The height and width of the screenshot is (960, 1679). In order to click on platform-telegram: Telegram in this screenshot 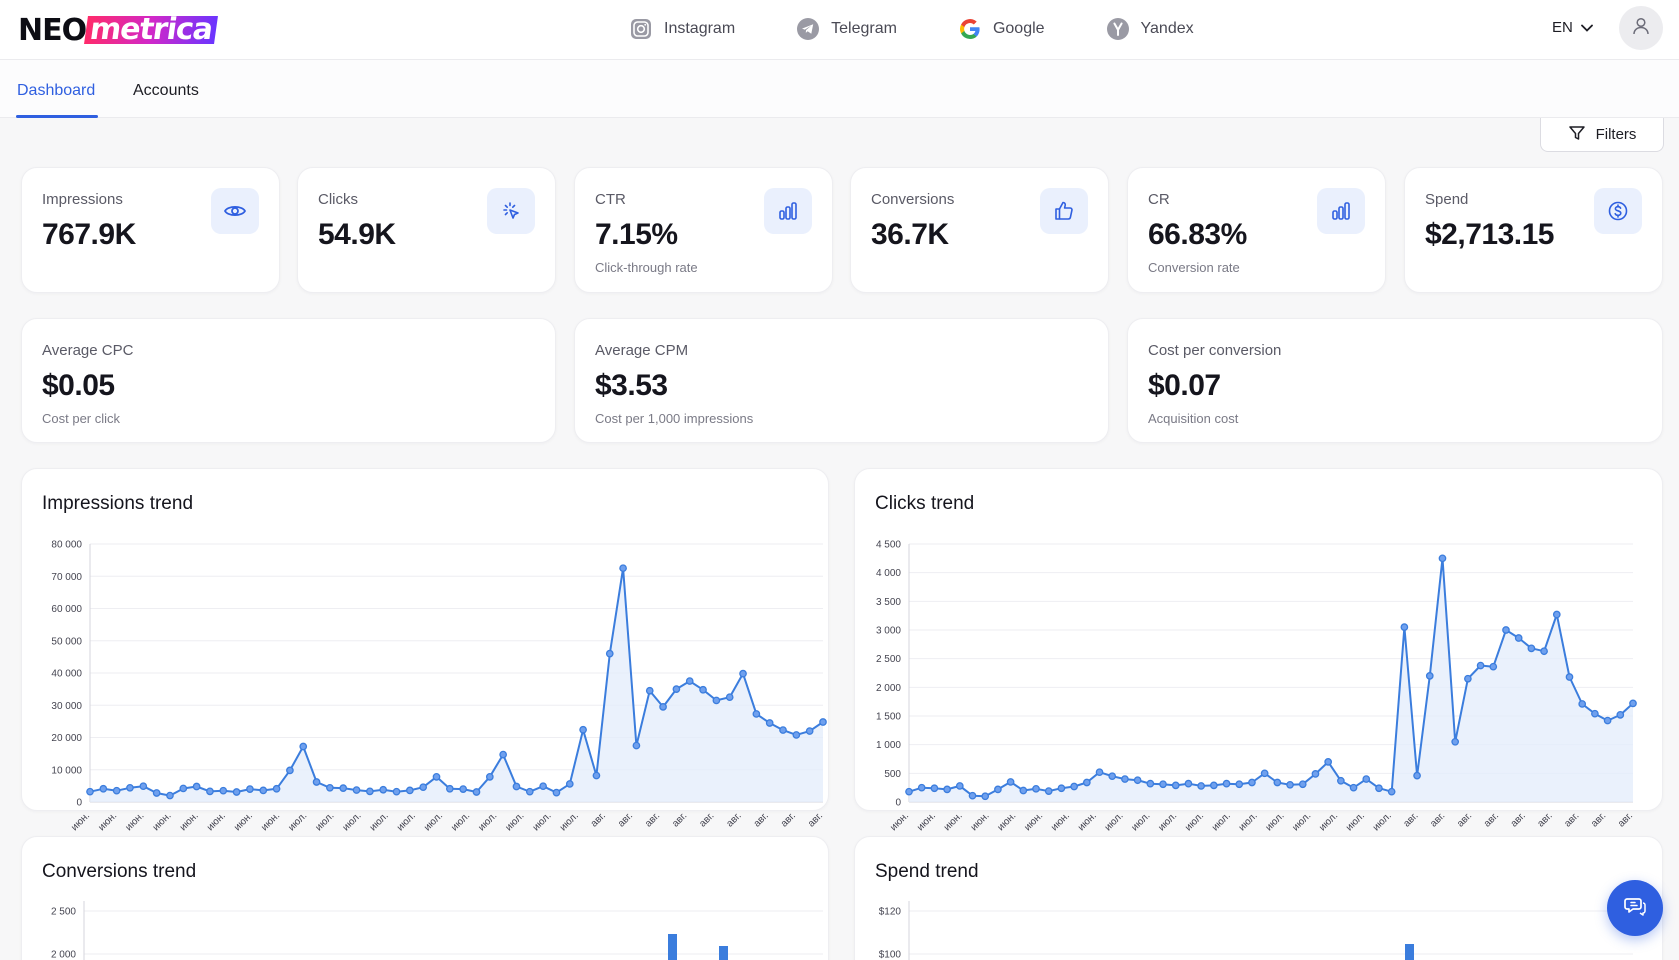, I will do `click(846, 29)`.